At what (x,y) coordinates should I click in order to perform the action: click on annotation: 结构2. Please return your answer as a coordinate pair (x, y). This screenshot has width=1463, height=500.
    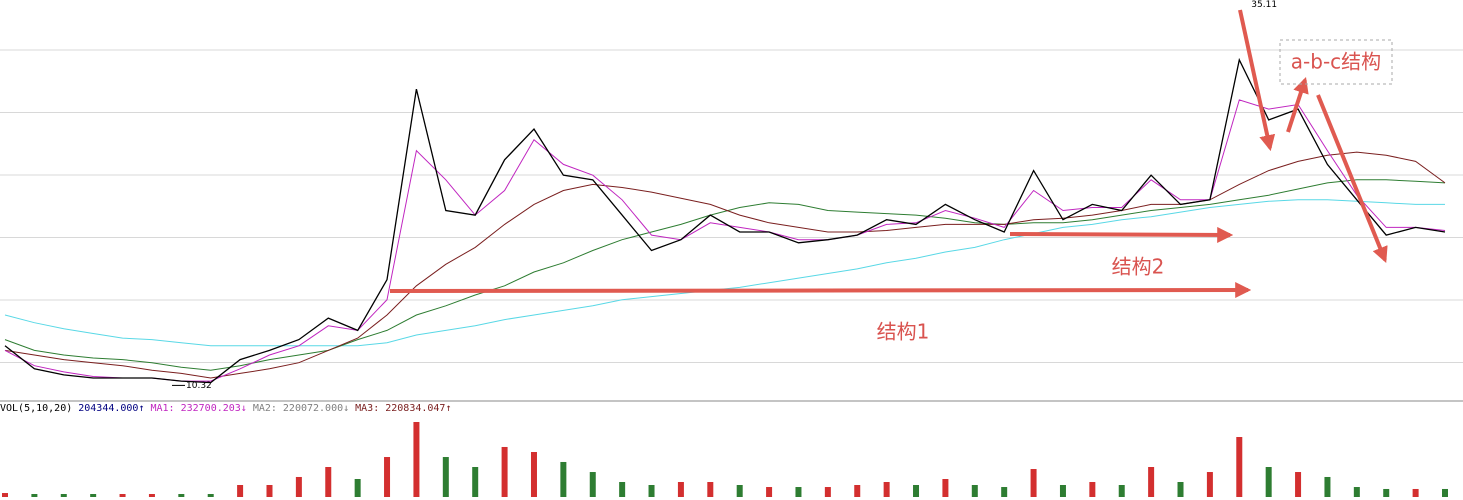
    Looking at the image, I should click on (1138, 267).